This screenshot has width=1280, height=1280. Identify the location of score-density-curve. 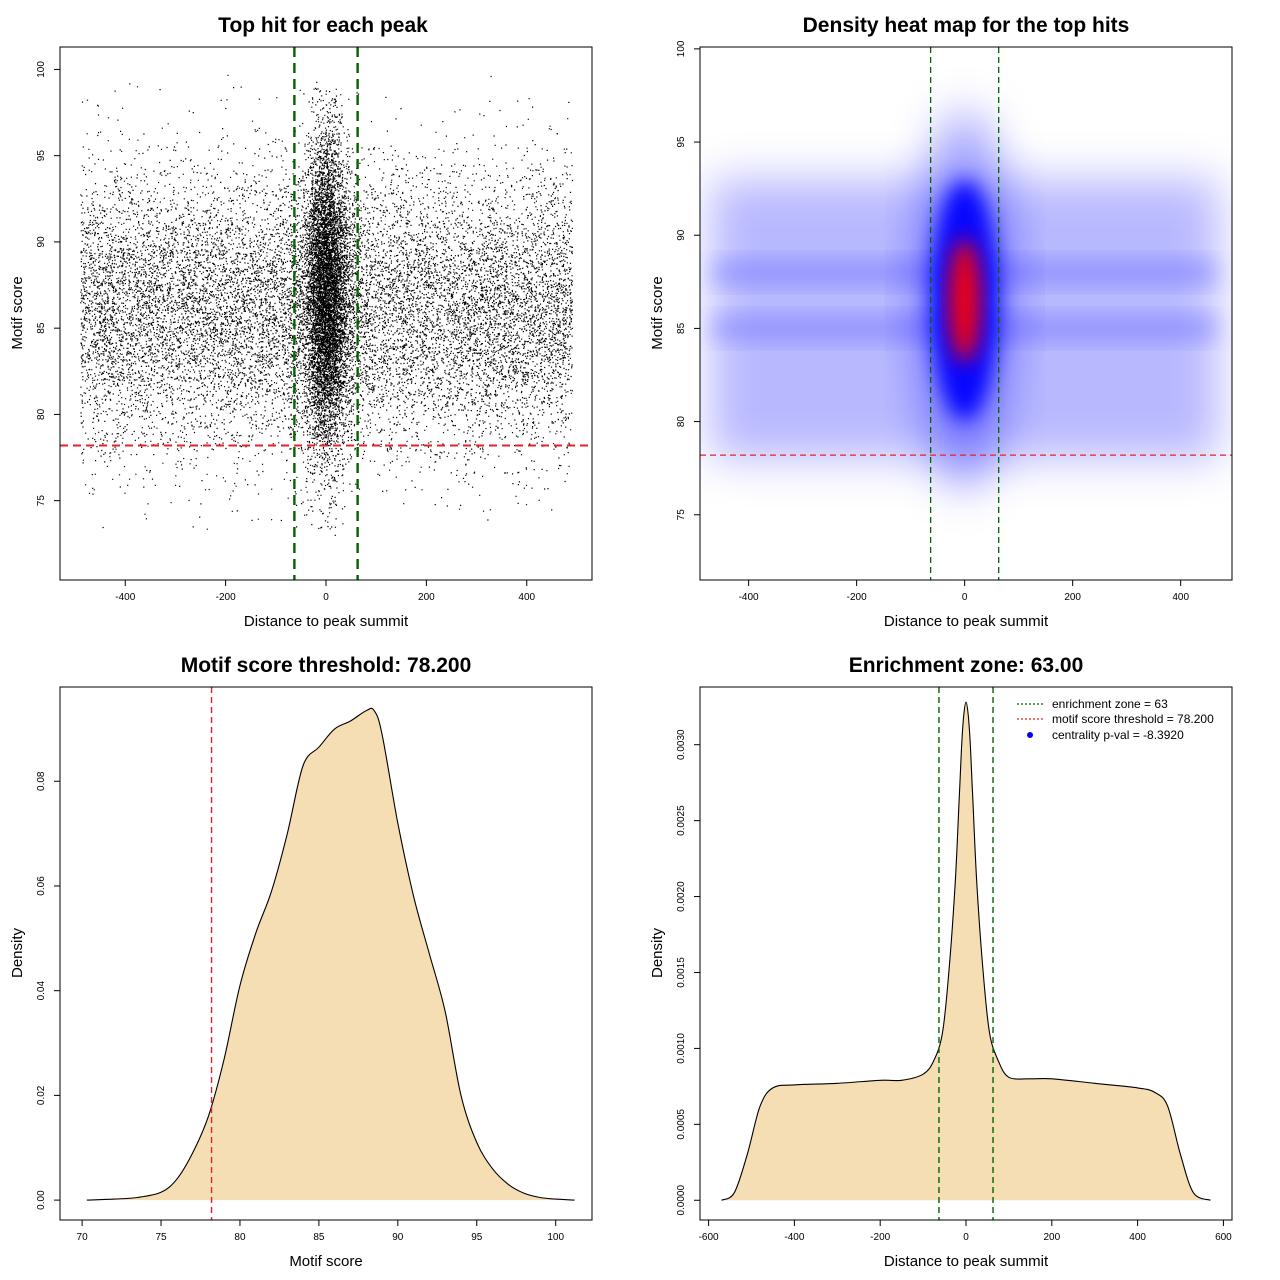
(330, 954).